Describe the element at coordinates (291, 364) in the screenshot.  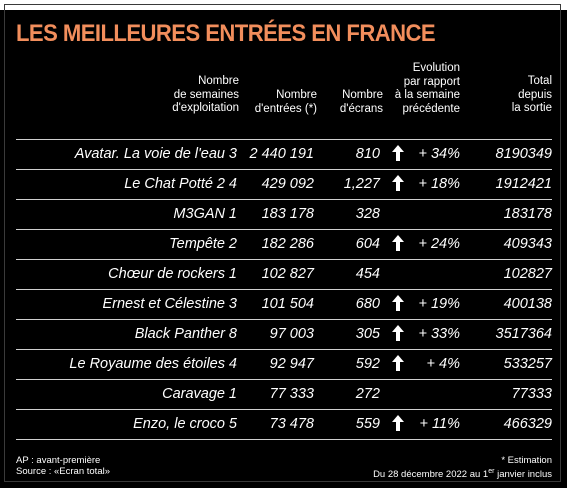
I see `entries-count: 92 947` at that location.